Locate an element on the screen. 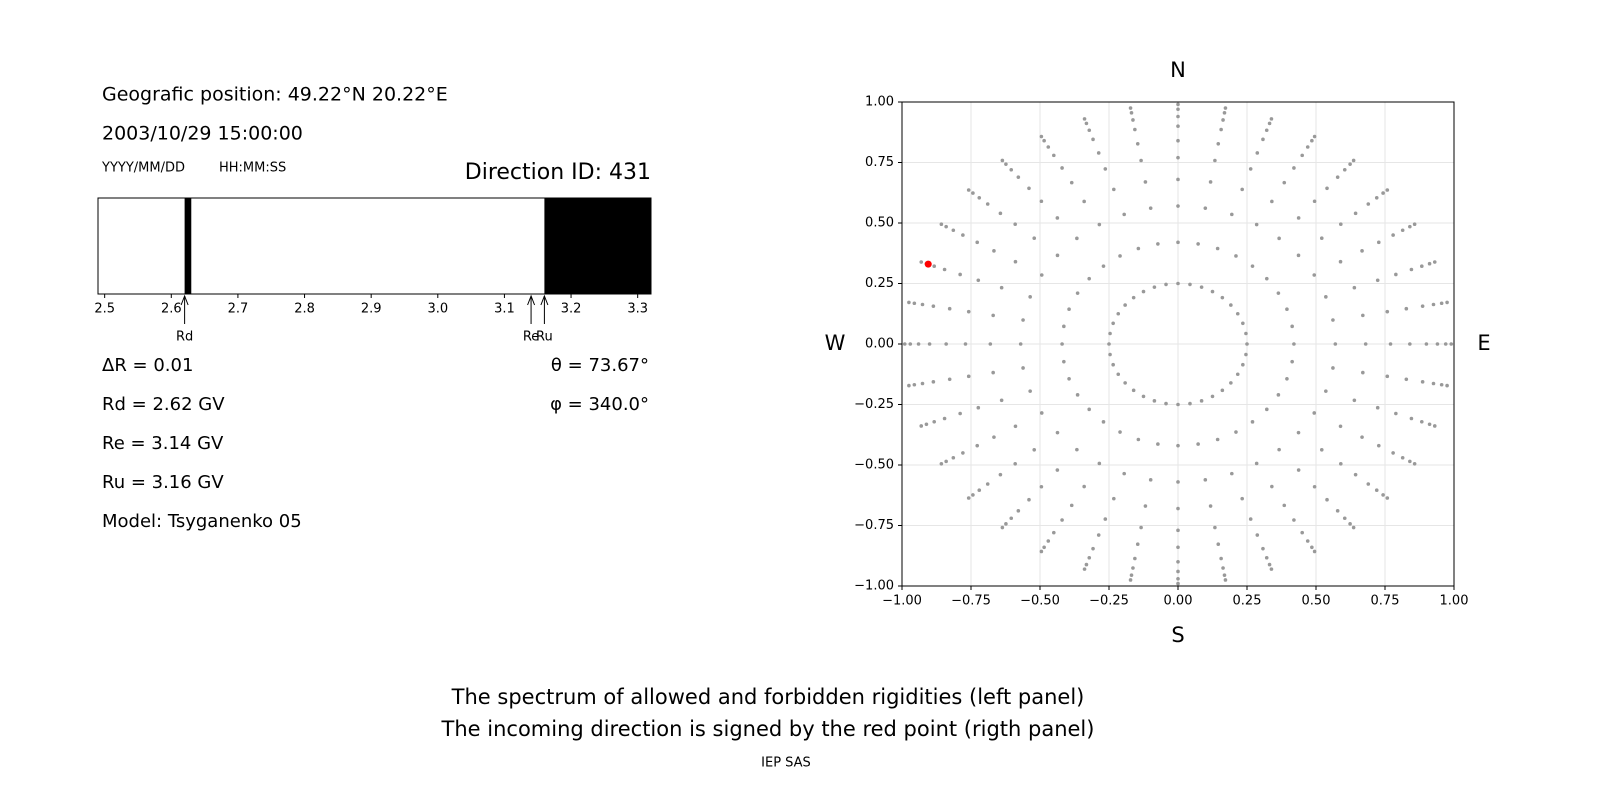 The image size is (1600, 800). x-tick-label: 0.75 is located at coordinates (1385, 601).